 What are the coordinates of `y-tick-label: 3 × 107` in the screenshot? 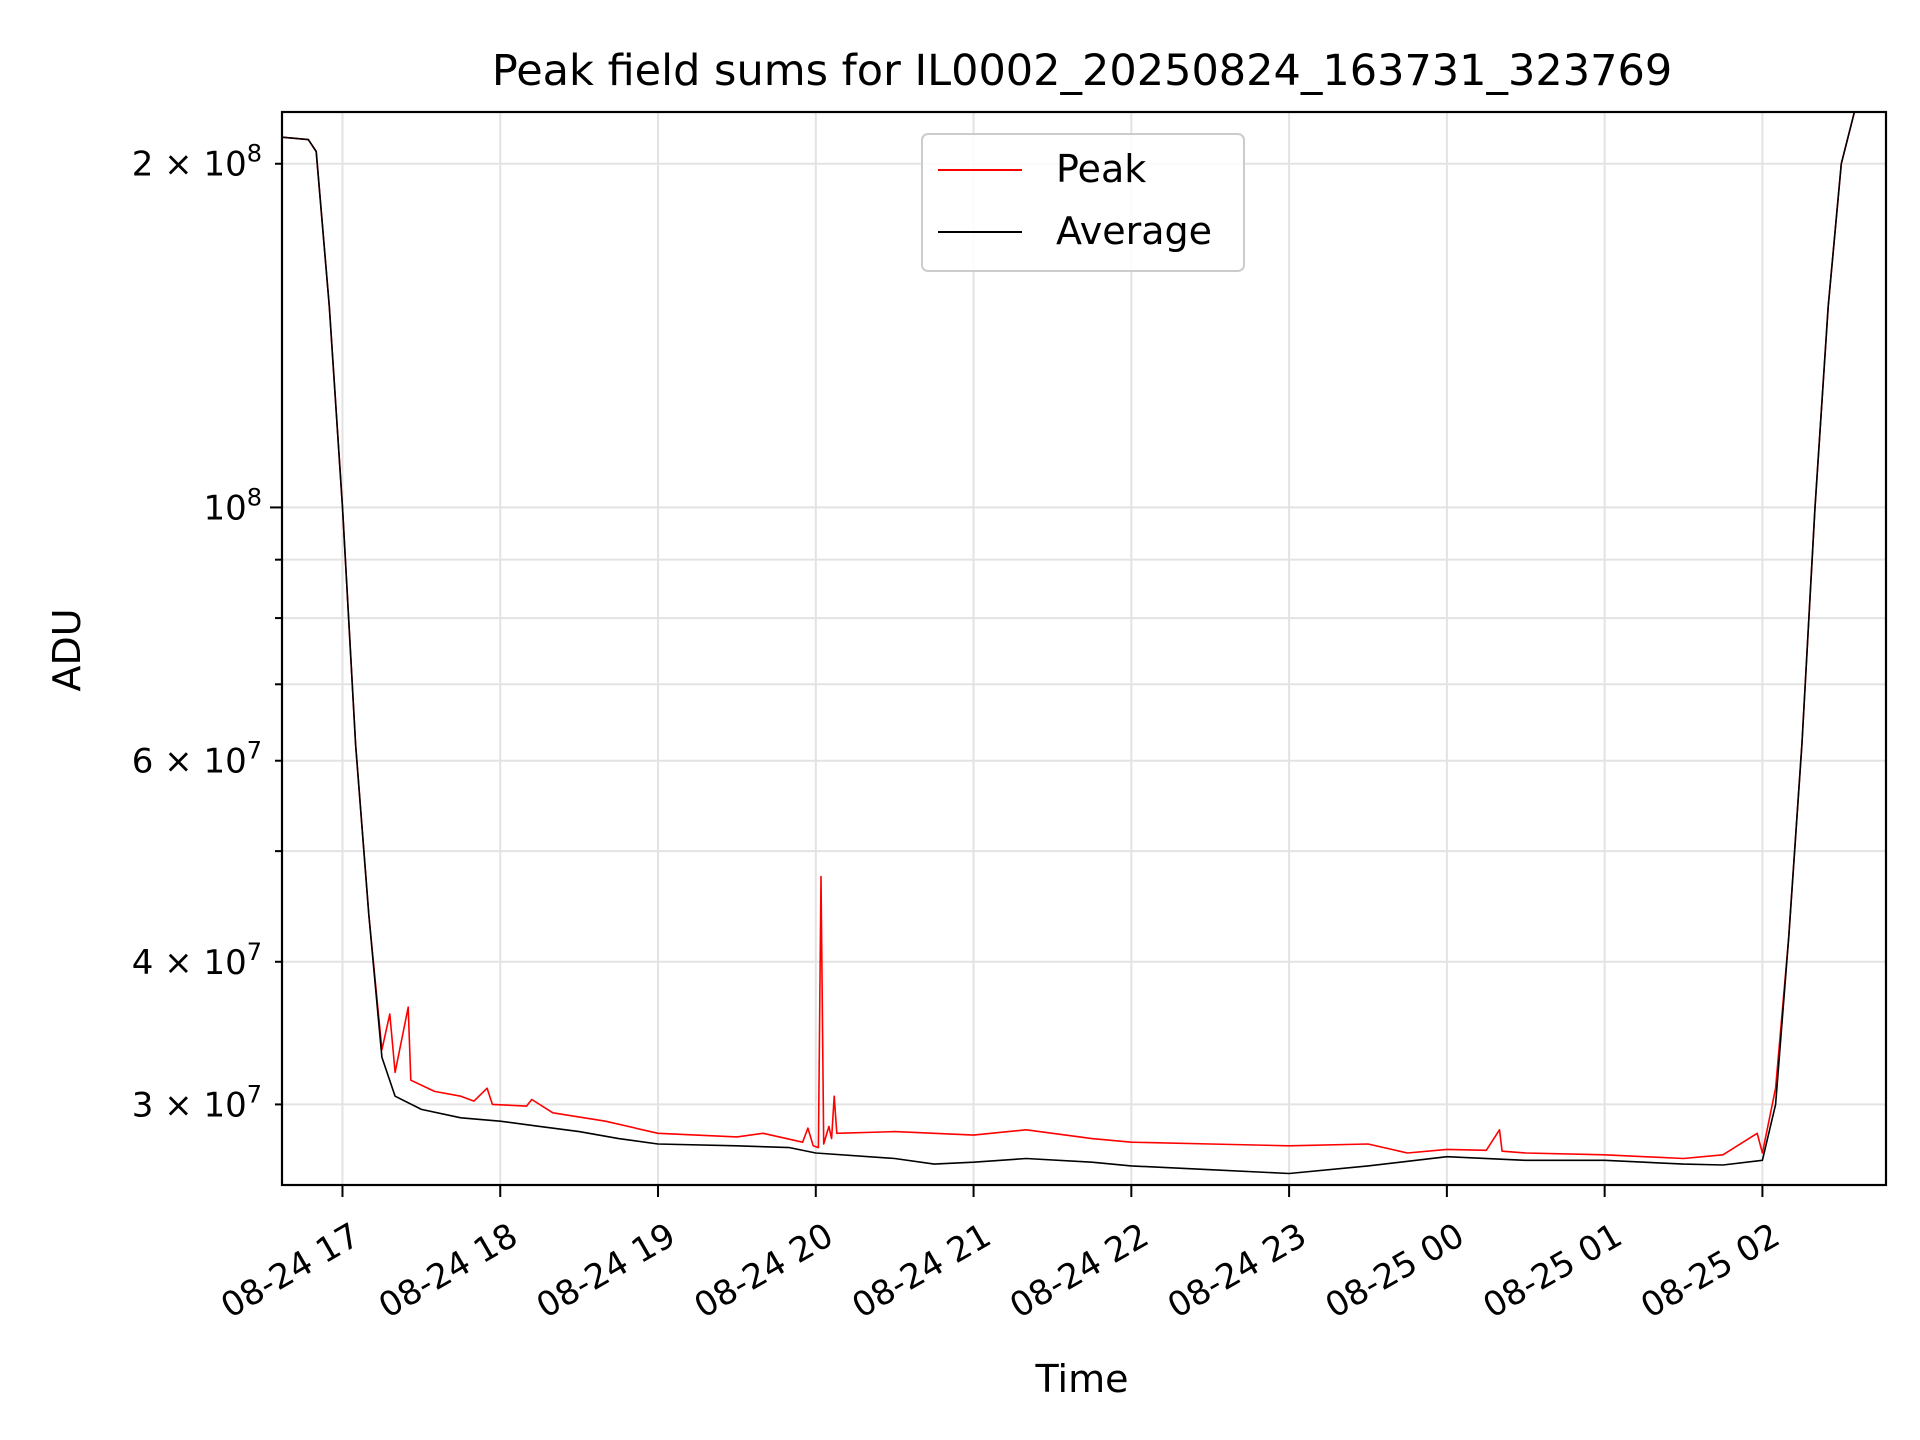 It's located at (197, 1102).